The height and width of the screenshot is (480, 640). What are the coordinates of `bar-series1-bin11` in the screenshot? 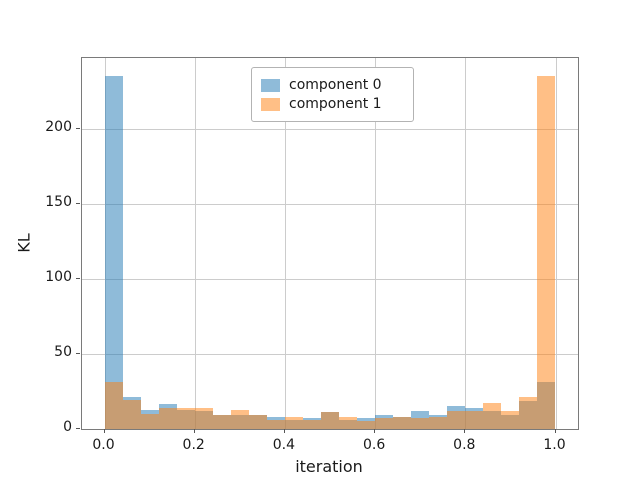 It's located at (311, 424).